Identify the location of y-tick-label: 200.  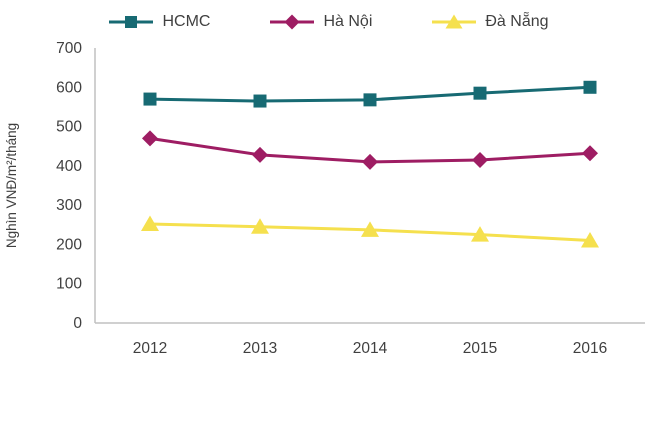
(69, 244).